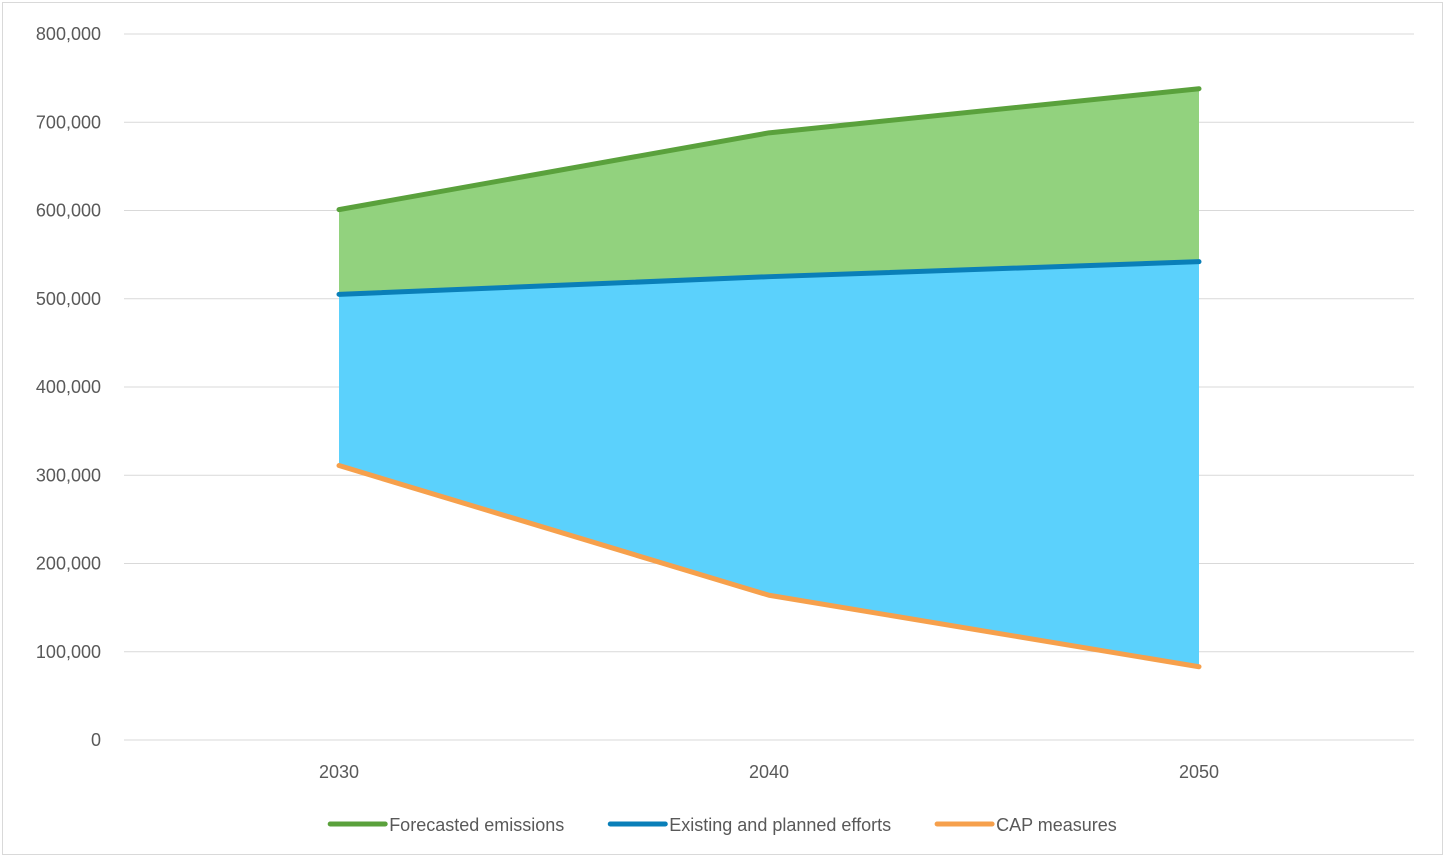 The height and width of the screenshot is (859, 1447). What do you see at coordinates (769, 278) in the screenshot?
I see `series-line-existing-and-planned-efforts` at bounding box center [769, 278].